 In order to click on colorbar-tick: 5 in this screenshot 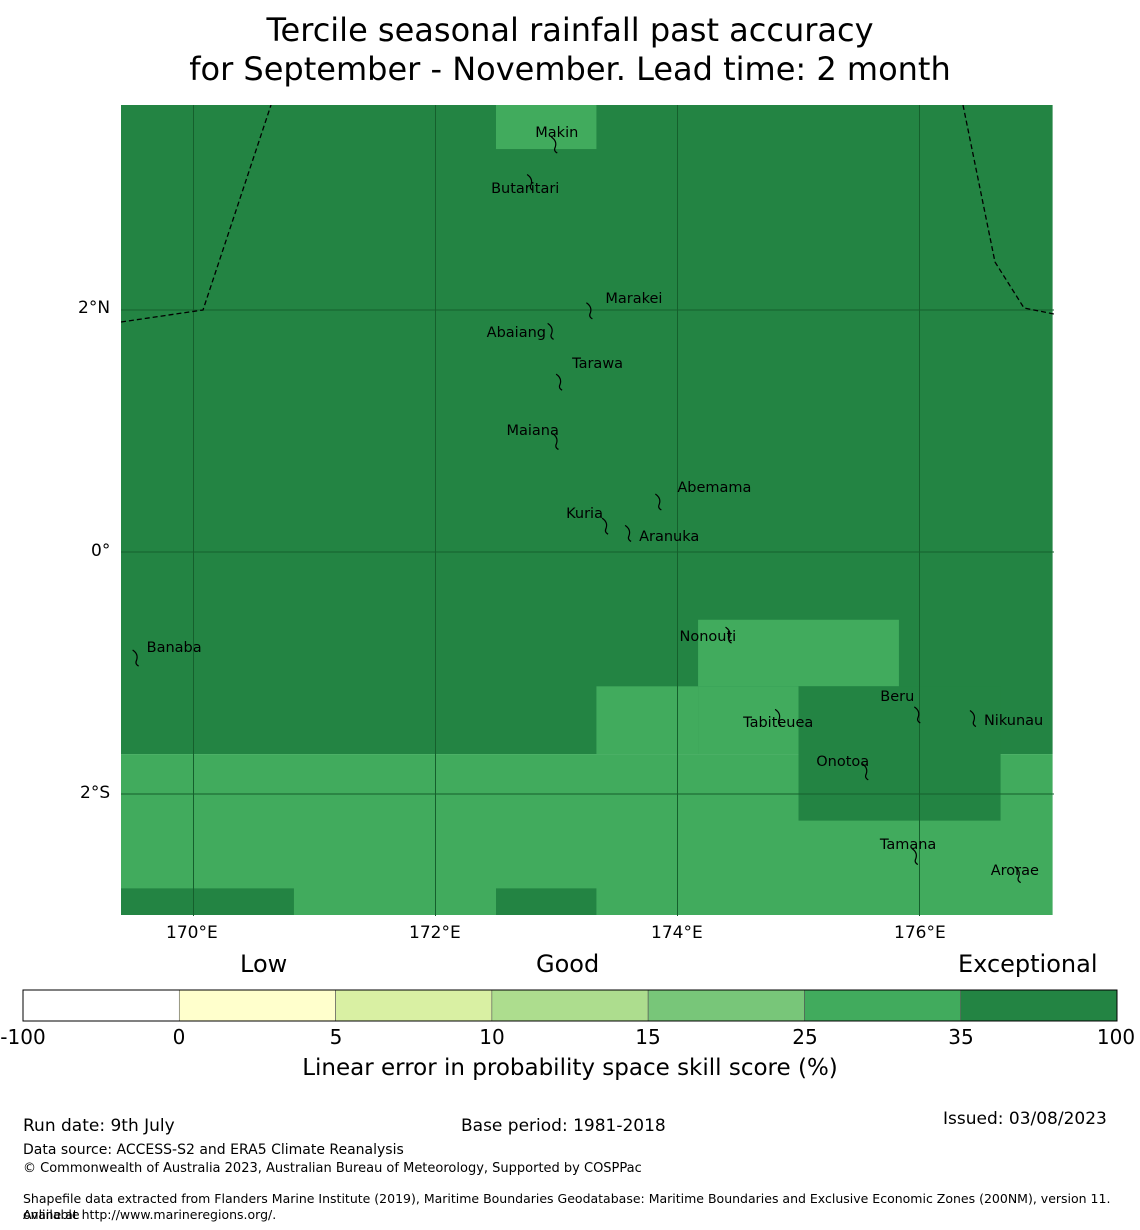, I will do `click(336, 1037)`.